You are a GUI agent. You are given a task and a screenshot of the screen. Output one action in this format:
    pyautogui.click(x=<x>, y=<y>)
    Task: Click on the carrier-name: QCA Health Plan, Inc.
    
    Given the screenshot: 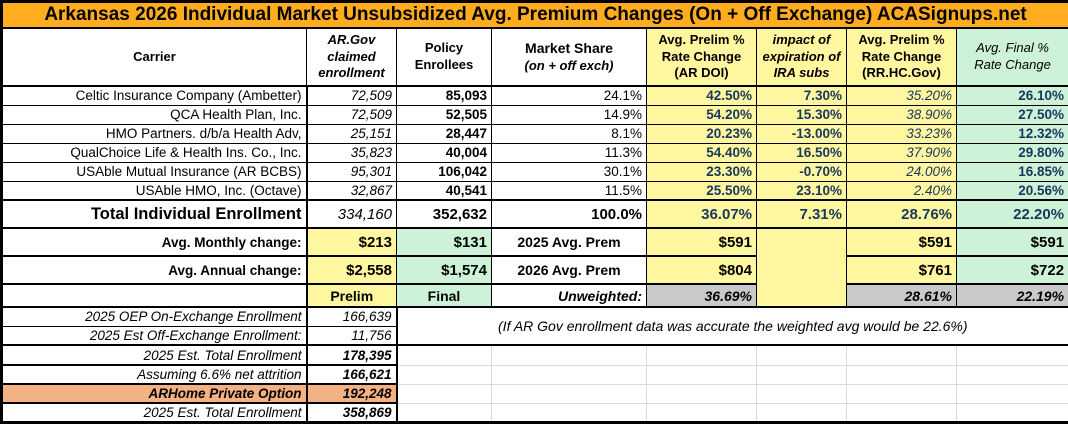 What is the action you would take?
    pyautogui.click(x=154, y=114)
    